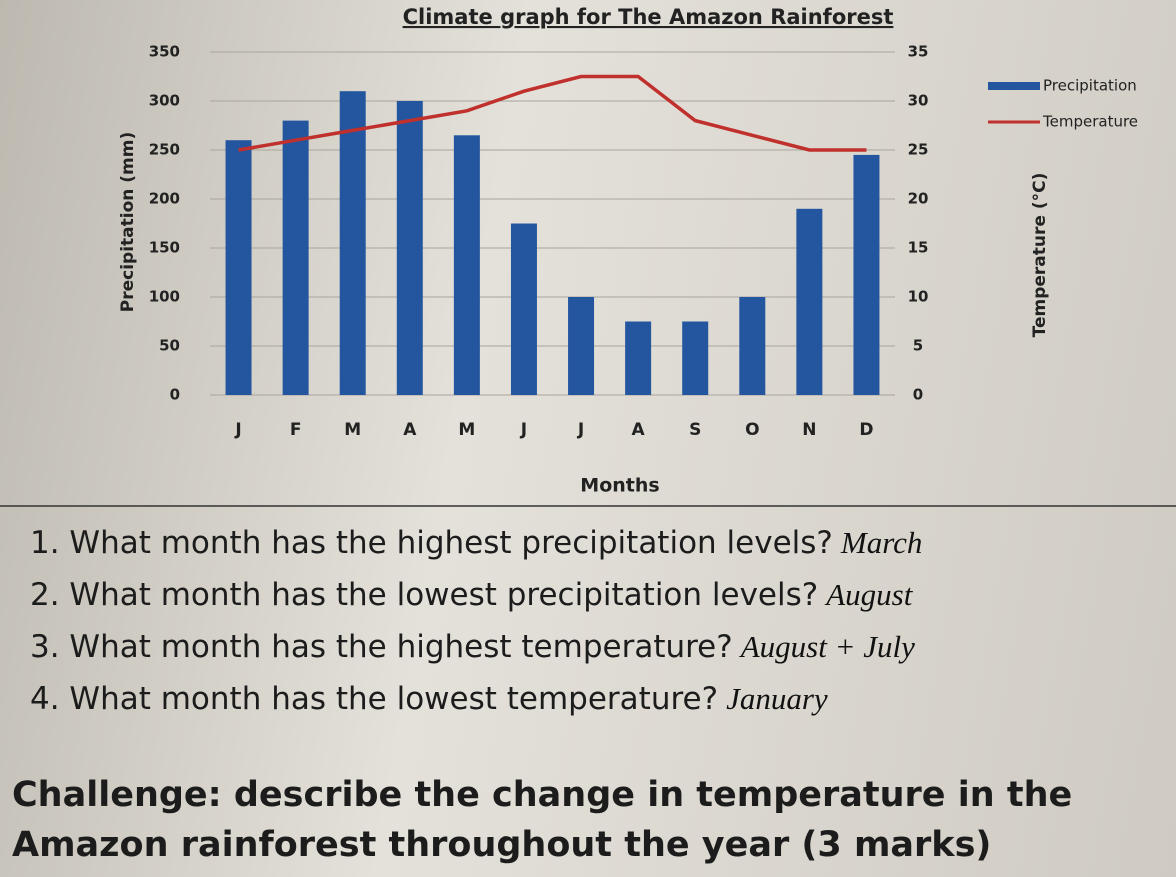 This screenshot has height=877, width=1176. Describe the element at coordinates (164, 150) in the screenshot. I see `y-tick-label: 250` at that location.